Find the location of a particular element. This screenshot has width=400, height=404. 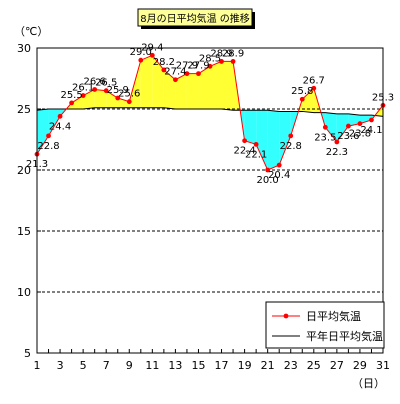

x-tick-label-7: 7 is located at coordinates (106, 365).